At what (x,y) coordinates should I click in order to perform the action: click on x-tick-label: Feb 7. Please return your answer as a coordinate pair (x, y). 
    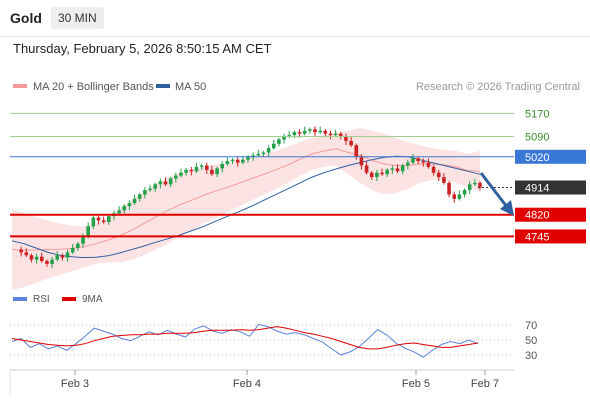
    Looking at the image, I should click on (485, 384).